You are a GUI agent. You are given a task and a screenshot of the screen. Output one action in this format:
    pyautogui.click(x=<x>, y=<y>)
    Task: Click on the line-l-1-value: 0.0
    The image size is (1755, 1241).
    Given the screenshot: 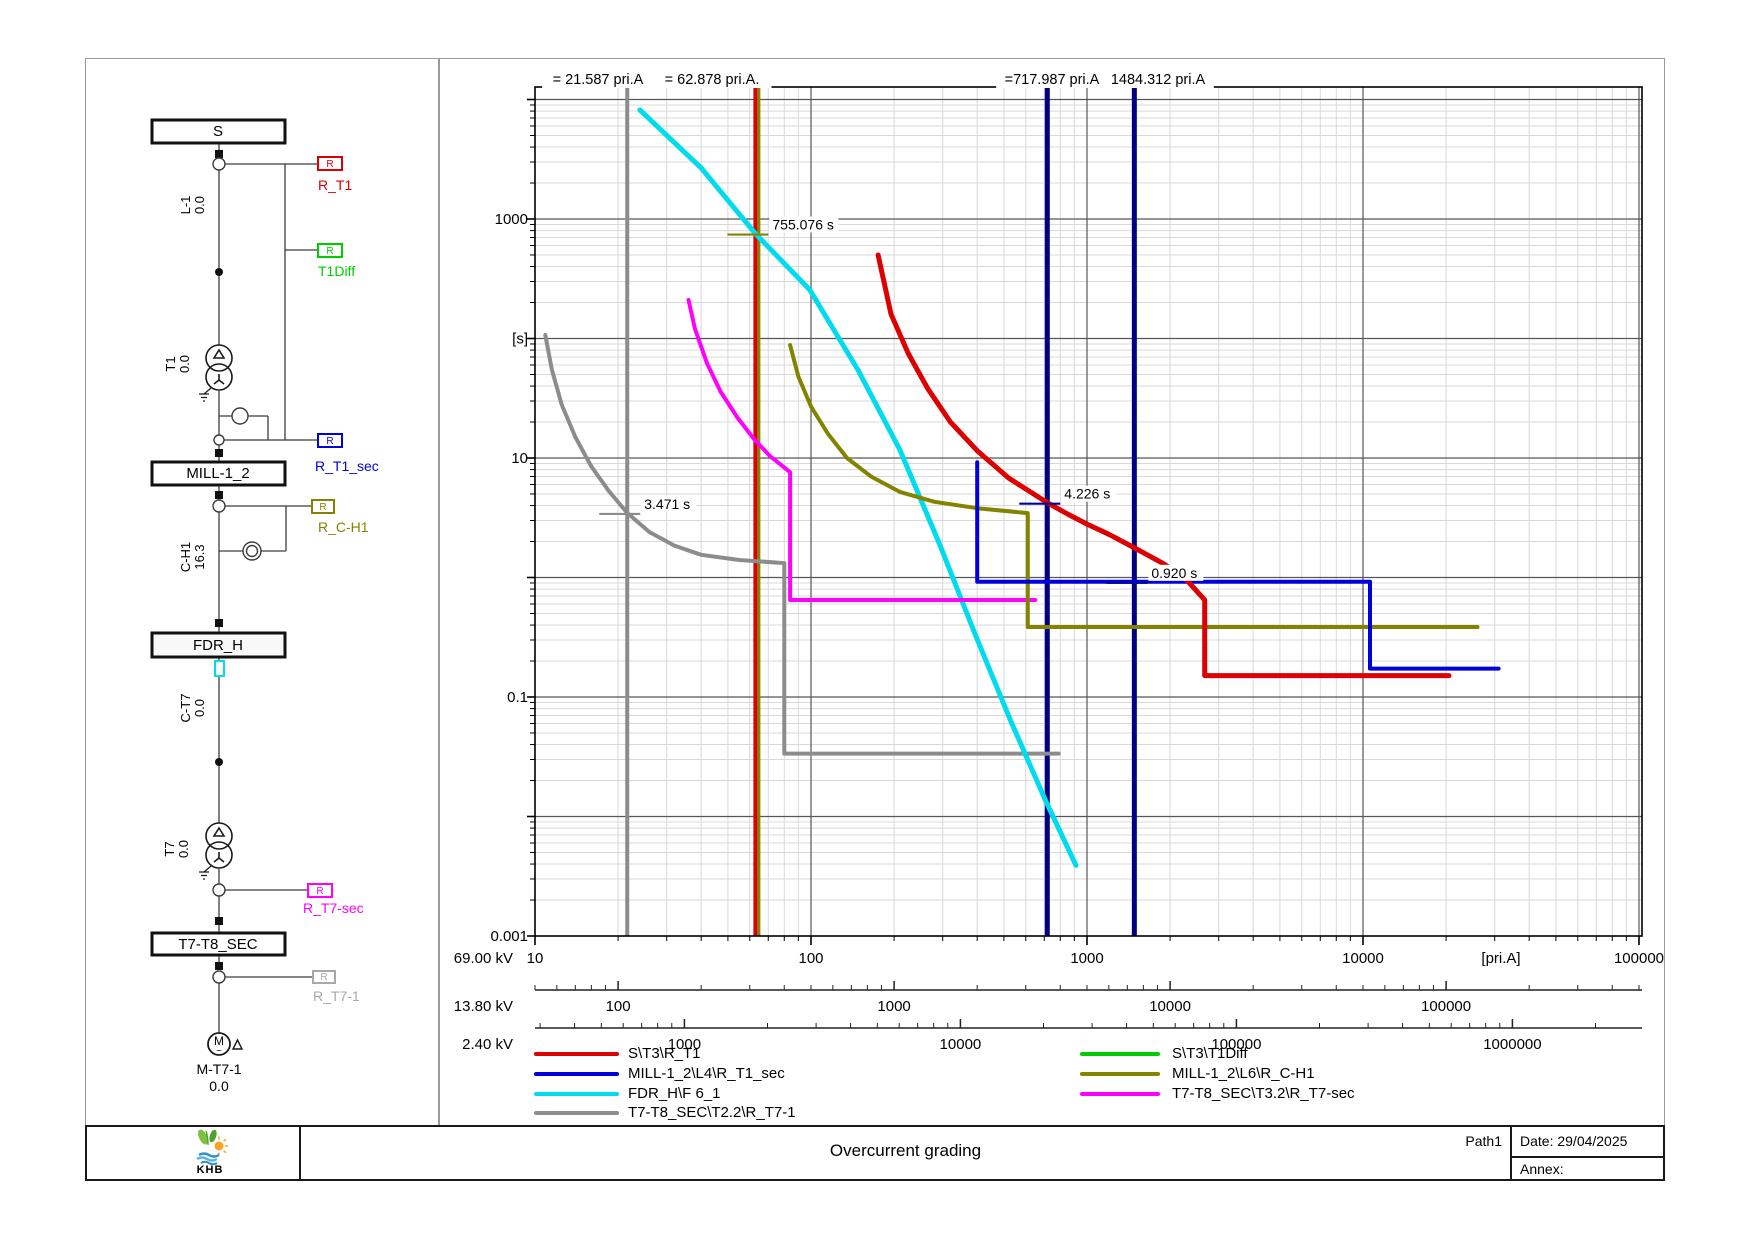 What is the action you would take?
    pyautogui.click(x=199, y=205)
    